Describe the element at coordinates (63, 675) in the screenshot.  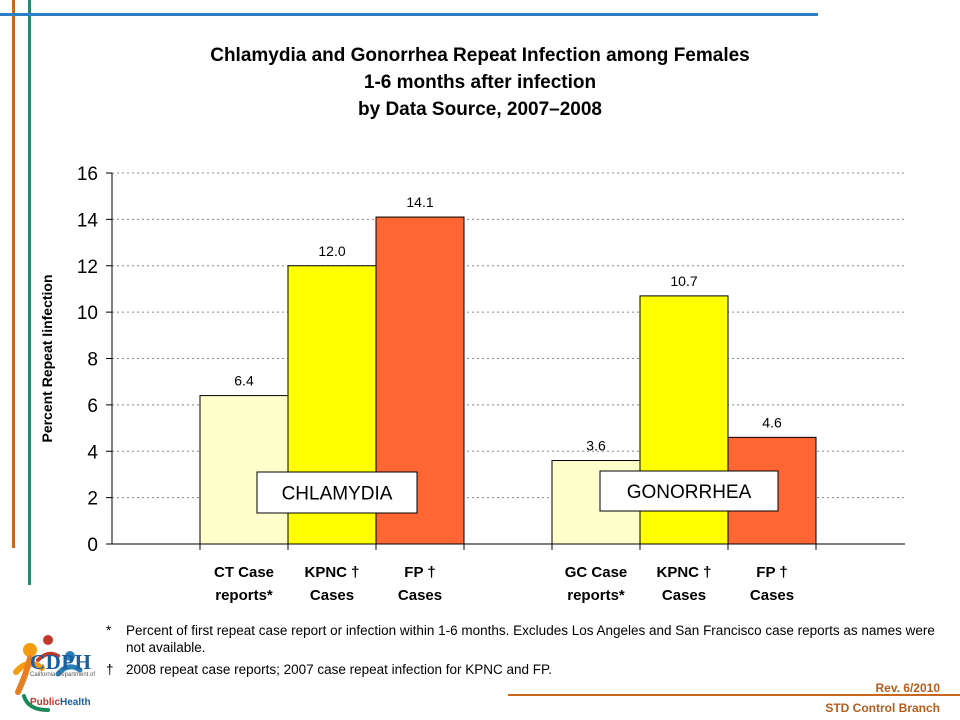
I see `logo-subtitle: California Department of` at that location.